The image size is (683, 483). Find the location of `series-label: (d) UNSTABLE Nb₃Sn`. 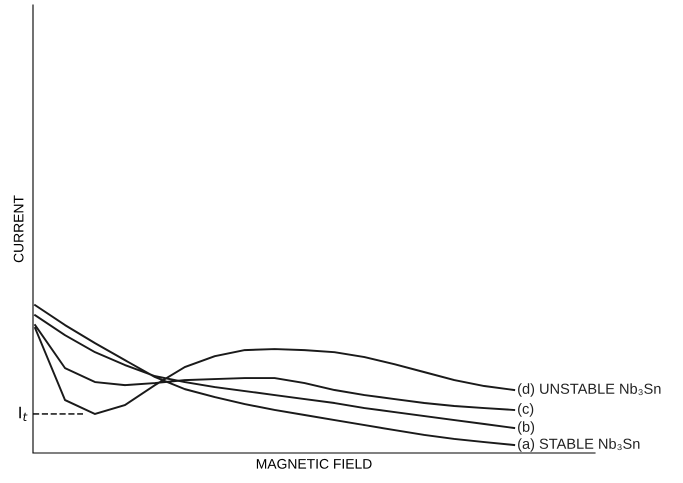

series-label: (d) UNSTABLE Nb₃Sn is located at coordinates (589, 390).